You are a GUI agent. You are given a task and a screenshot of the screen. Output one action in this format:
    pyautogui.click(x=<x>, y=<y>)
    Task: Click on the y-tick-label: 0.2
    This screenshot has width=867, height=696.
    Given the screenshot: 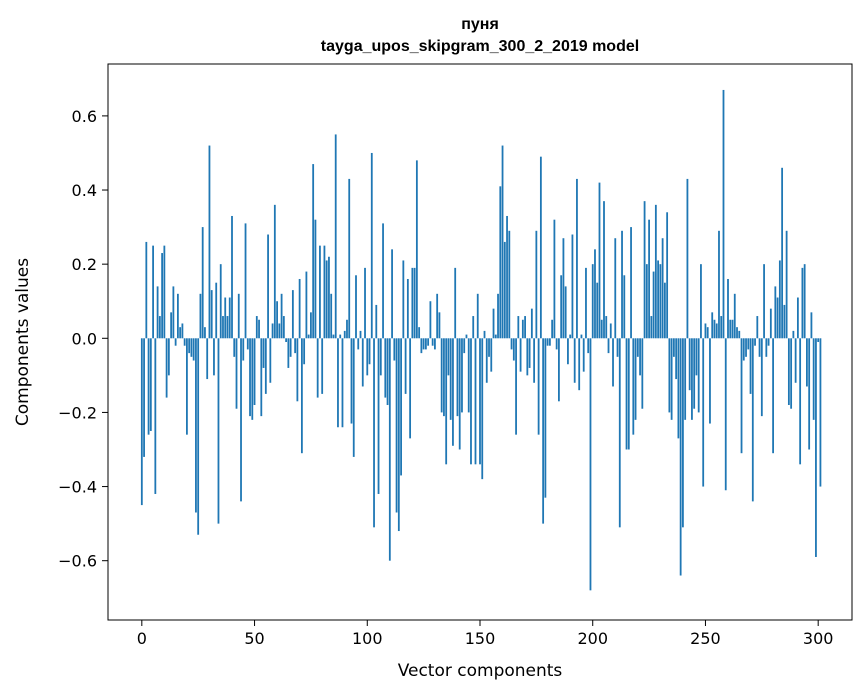 What is the action you would take?
    pyautogui.click(x=84, y=264)
    